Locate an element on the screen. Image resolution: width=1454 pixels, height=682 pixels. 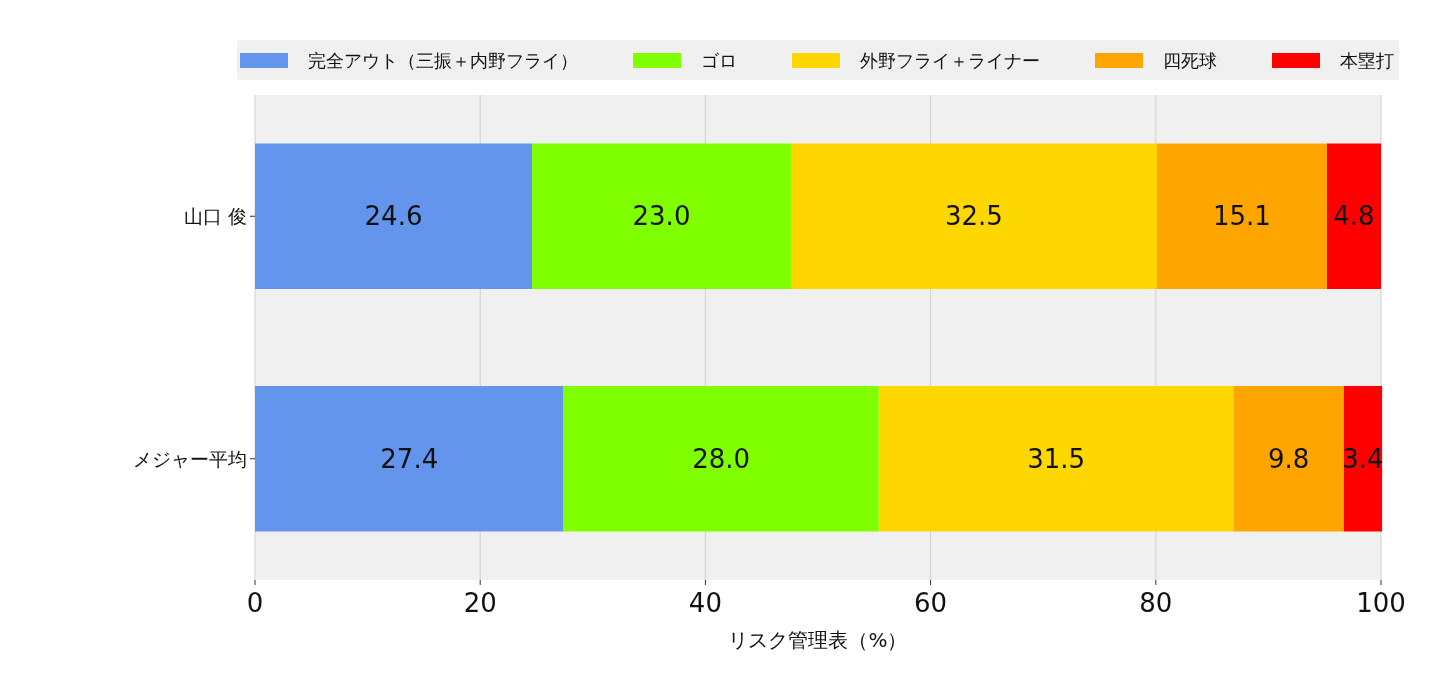
data-label: 27.4 is located at coordinates (409, 458).